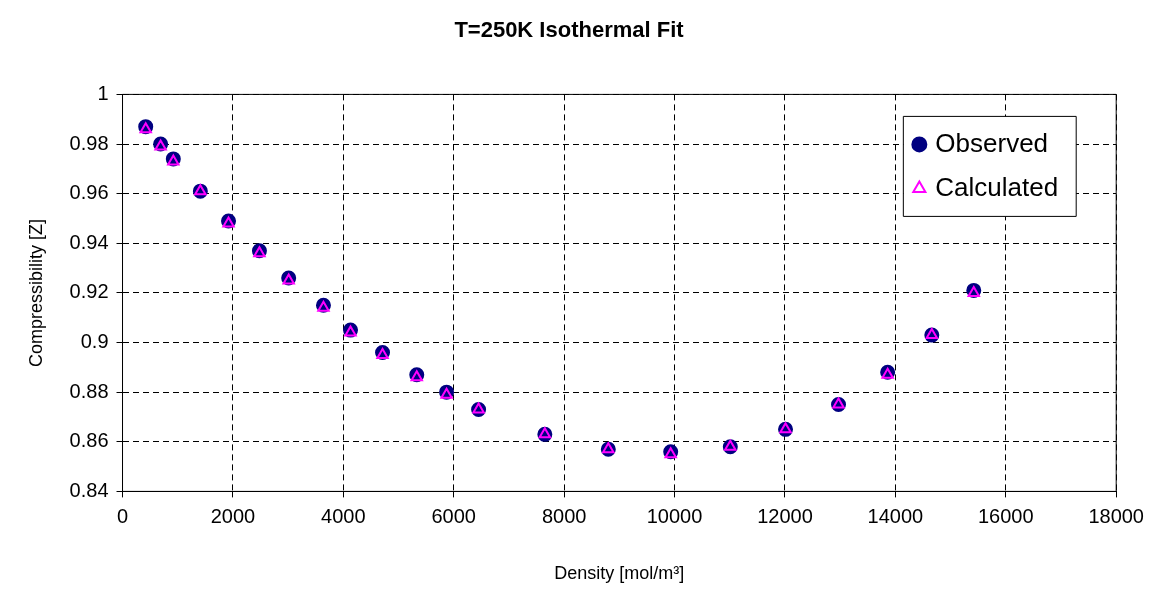 The height and width of the screenshot is (605, 1152). Describe the element at coordinates (619, 573) in the screenshot. I see `x-axis-title: Density [mol/m³]` at that location.